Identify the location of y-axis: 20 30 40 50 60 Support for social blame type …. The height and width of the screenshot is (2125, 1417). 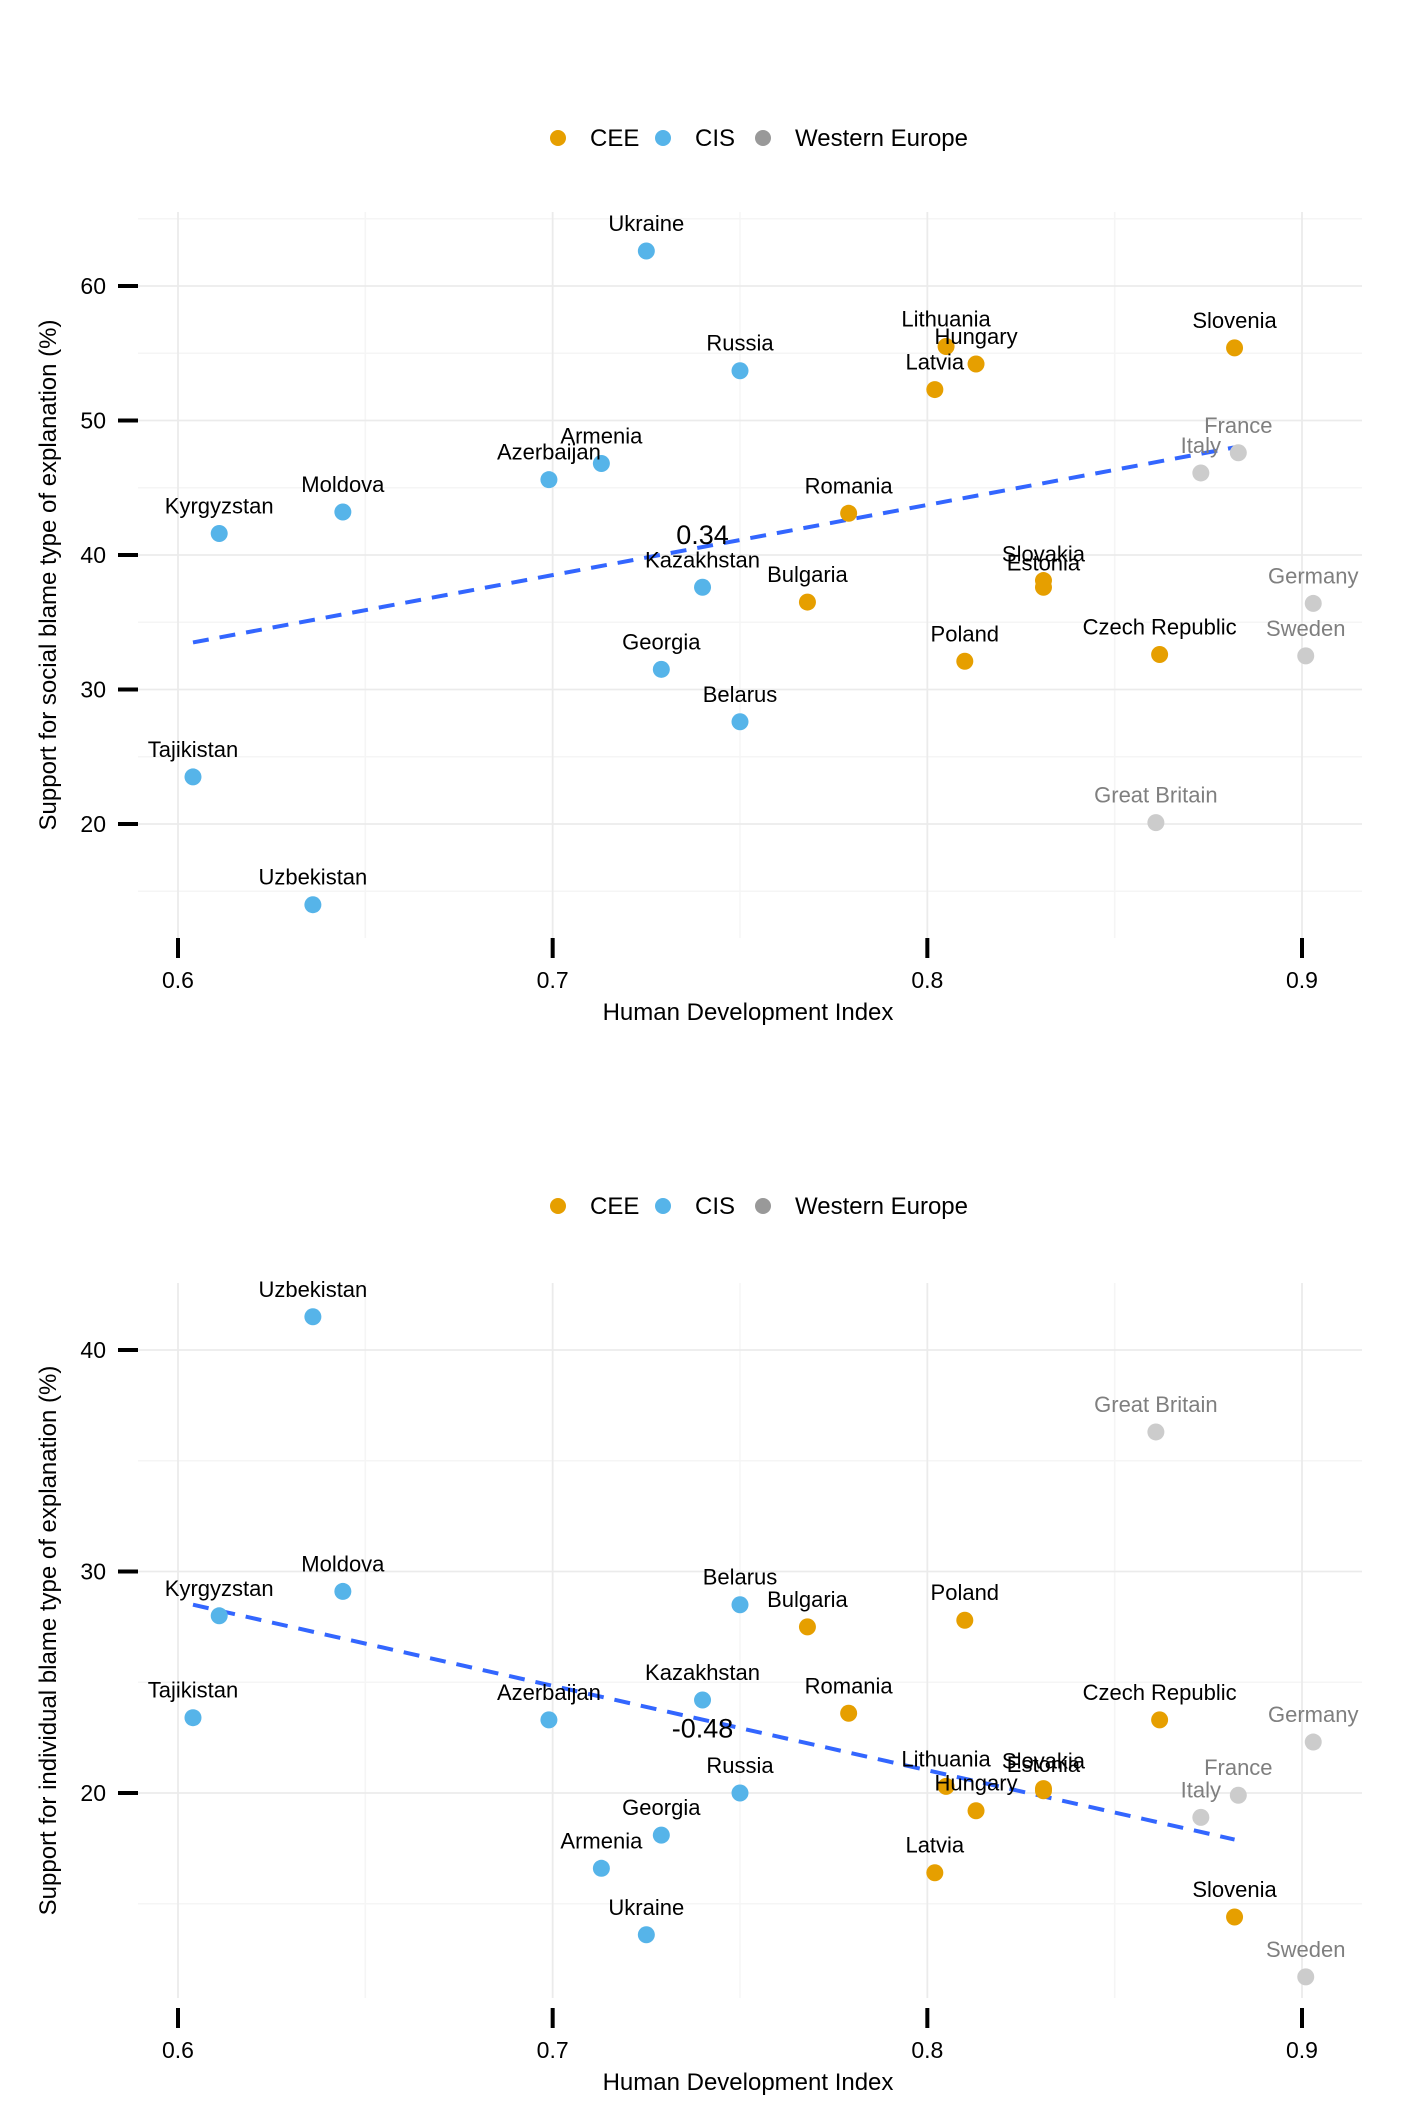
(86, 555).